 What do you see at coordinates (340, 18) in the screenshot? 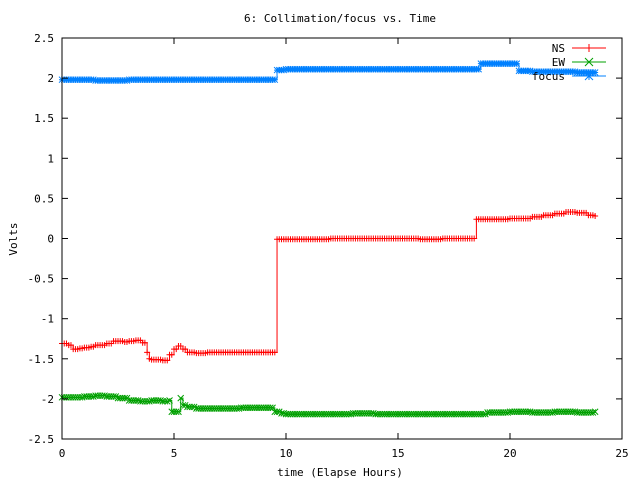
I see `chart-title: 6: Collimation/focus vs. Time` at bounding box center [340, 18].